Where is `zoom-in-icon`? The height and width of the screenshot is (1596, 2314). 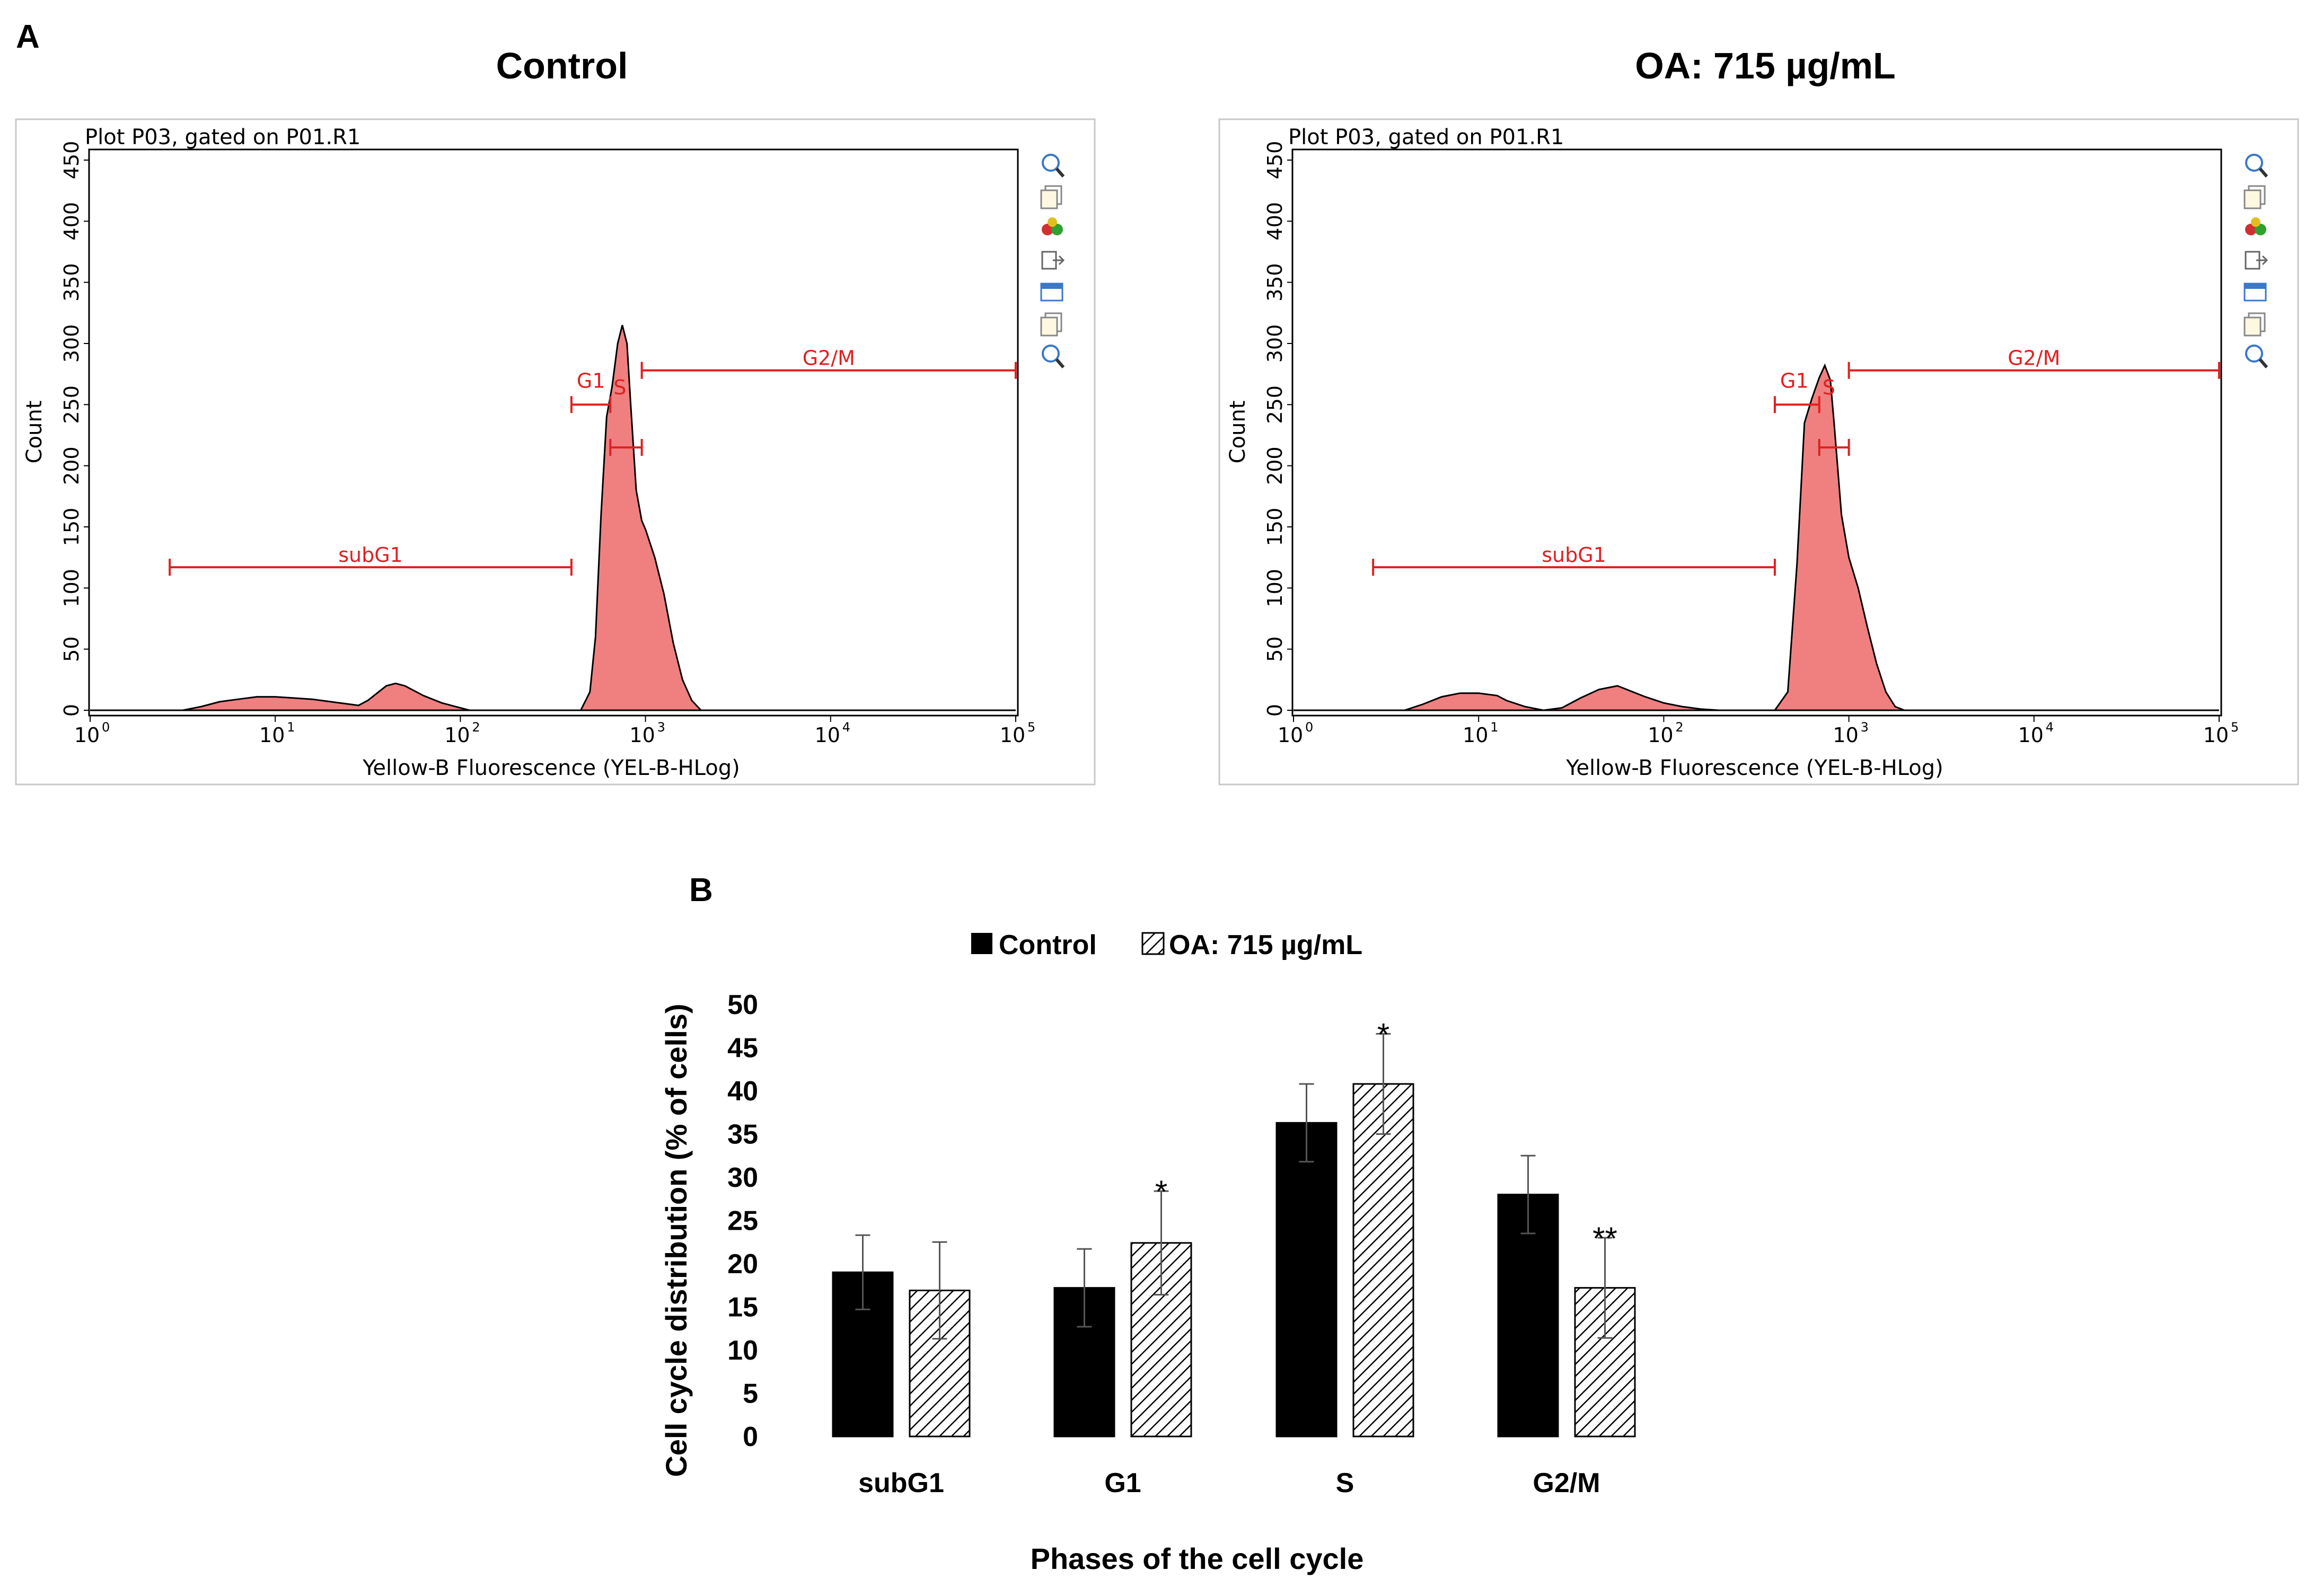
zoom-in-icon is located at coordinates (1053, 166).